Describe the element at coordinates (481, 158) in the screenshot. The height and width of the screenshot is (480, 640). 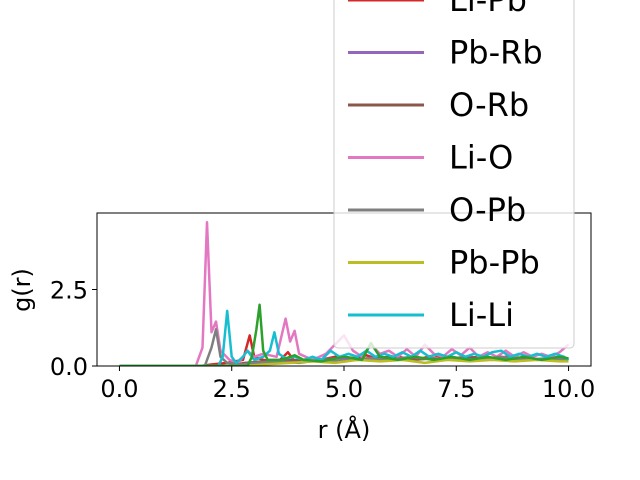
I see `legend-label: Li-O` at that location.